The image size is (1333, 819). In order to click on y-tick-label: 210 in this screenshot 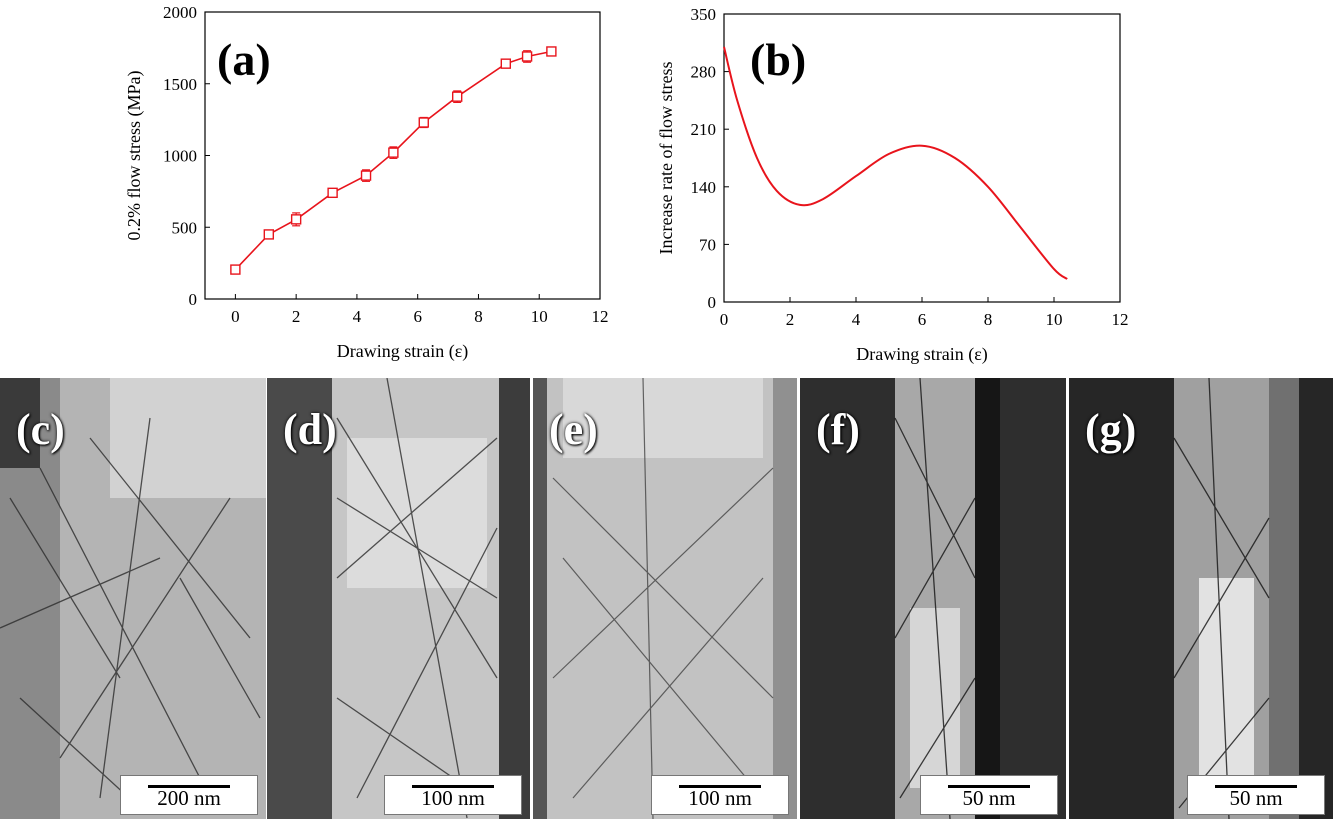, I will do `click(704, 129)`.